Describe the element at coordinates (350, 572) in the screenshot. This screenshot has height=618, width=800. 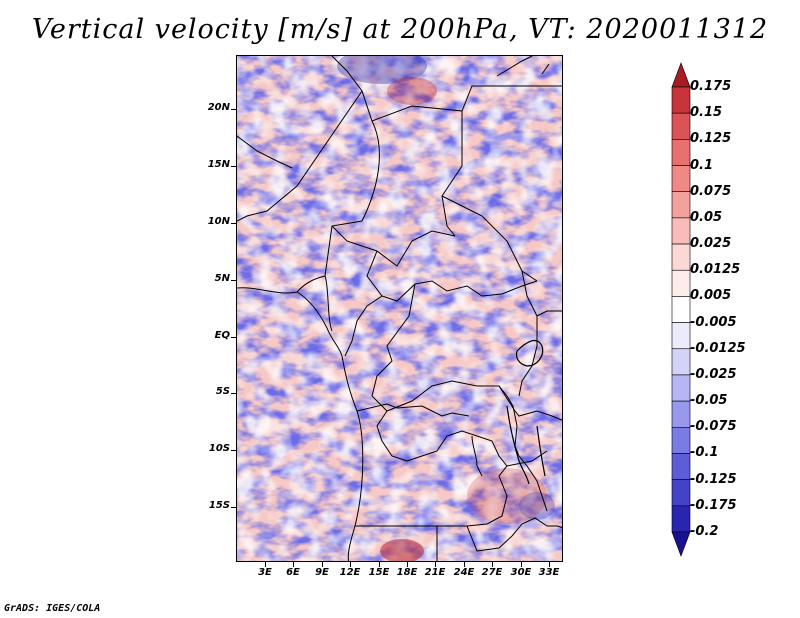
I see `lon-label: 12E` at that location.